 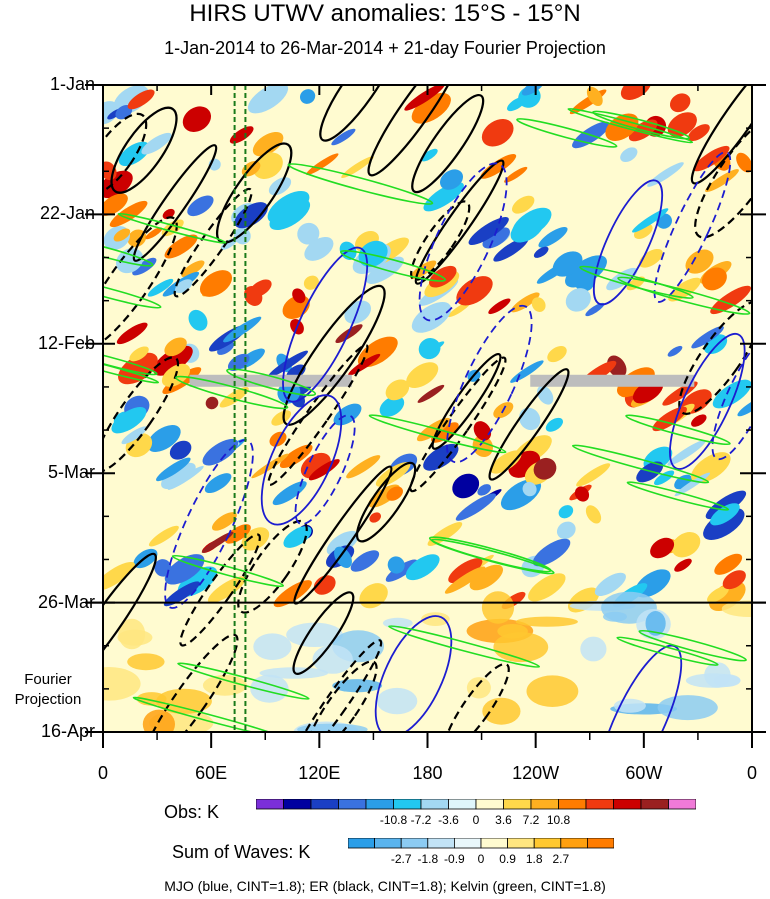 I want to click on colorbar-tick-label: 2.7, so click(x=561, y=859).